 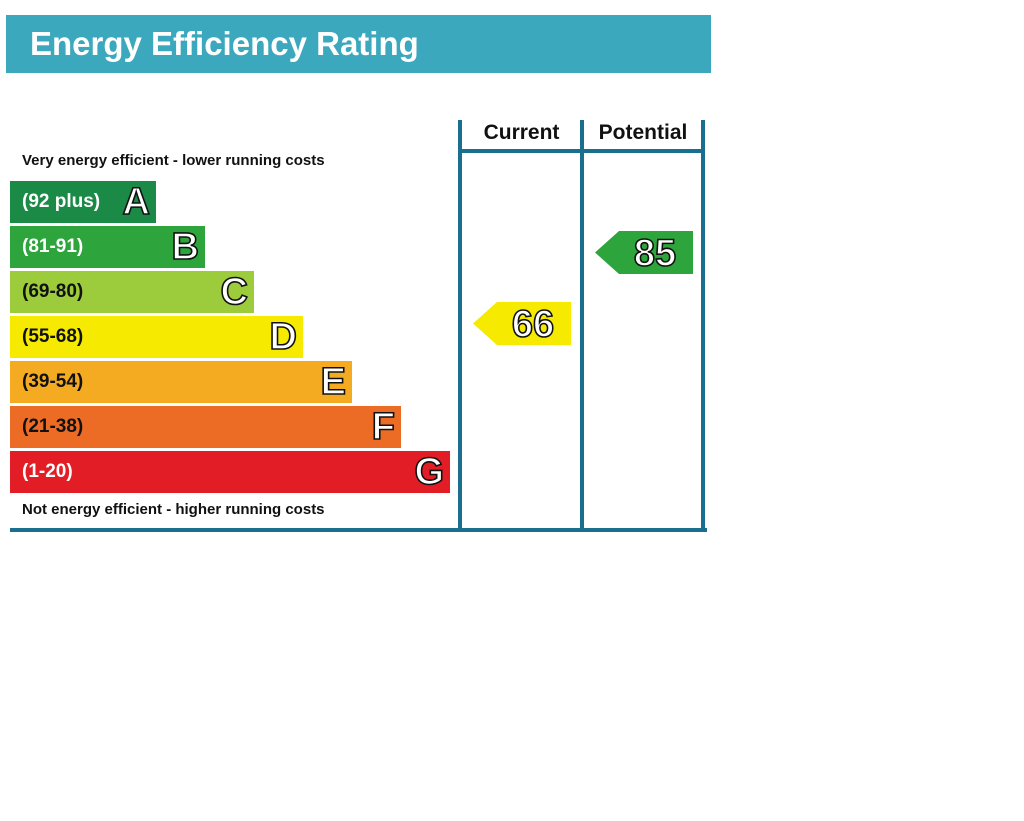 What do you see at coordinates (521, 132) in the screenshot?
I see `column-header-current: Current` at bounding box center [521, 132].